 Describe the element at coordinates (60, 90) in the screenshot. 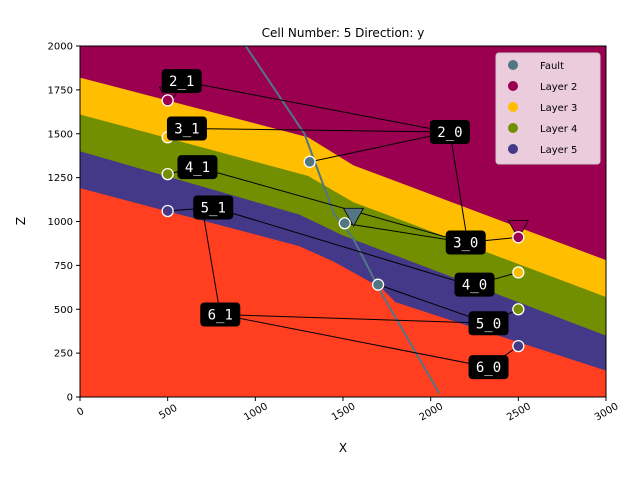

I see `y-tick-label: 1750` at that location.